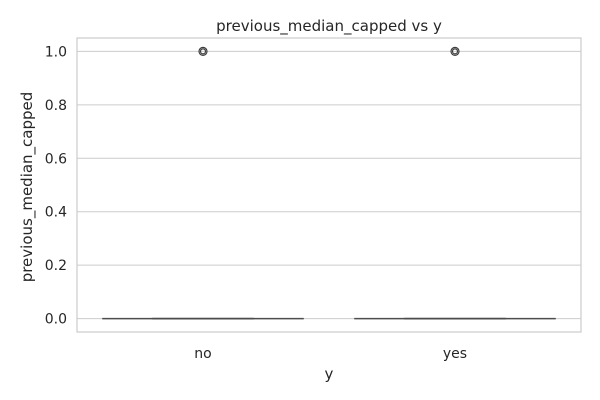  What do you see at coordinates (56, 320) in the screenshot?
I see `y-tick-label: 0.0` at bounding box center [56, 320].